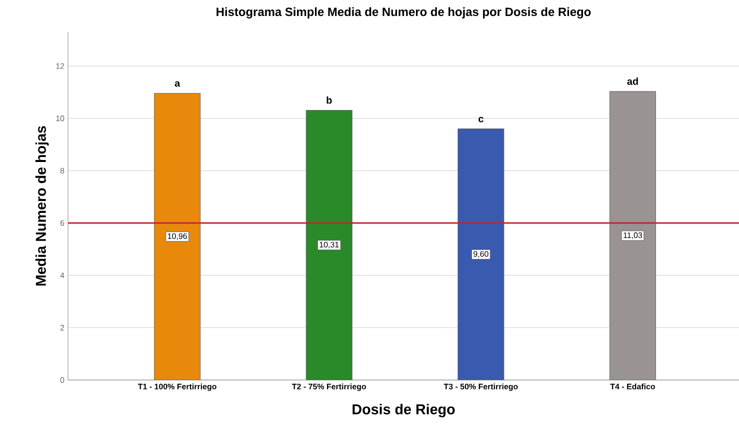 The width and height of the screenshot is (739, 441). I want to click on annotation: c, so click(481, 119).